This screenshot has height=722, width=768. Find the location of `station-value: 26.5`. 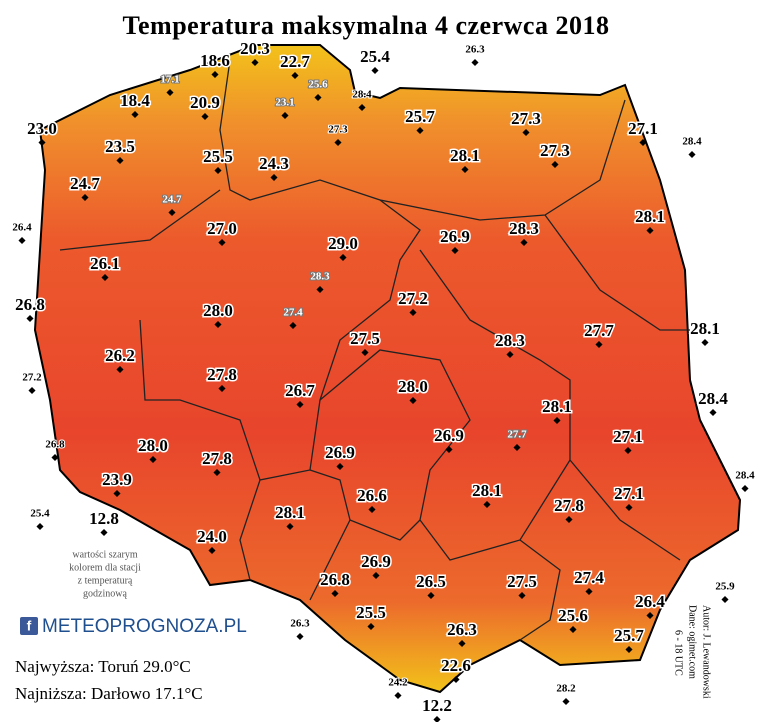

station-value: 26.5 is located at coordinates (431, 581).